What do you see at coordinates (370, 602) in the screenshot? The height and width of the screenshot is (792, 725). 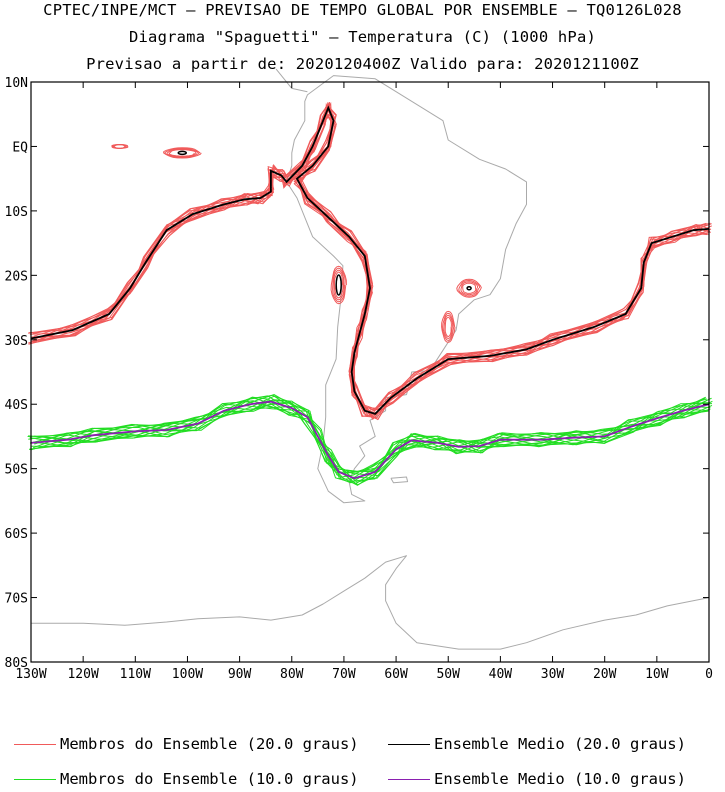 I see `antarctica-coast` at bounding box center [370, 602].